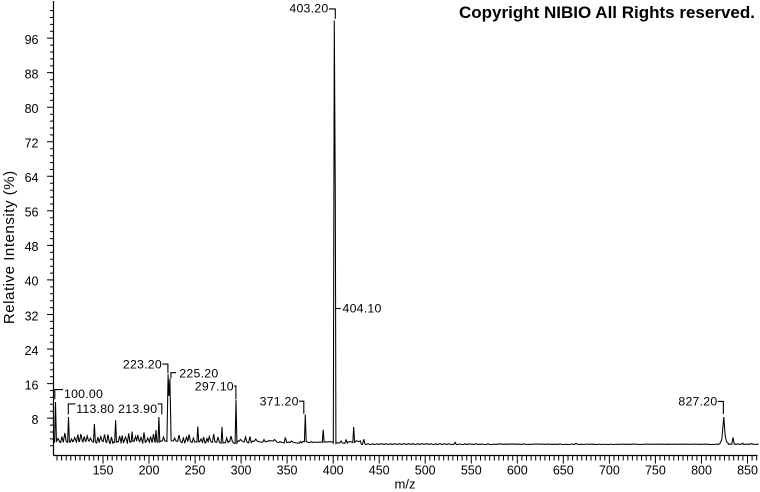  What do you see at coordinates (697, 402) in the screenshot?
I see `svg-text: 827.20` at bounding box center [697, 402].